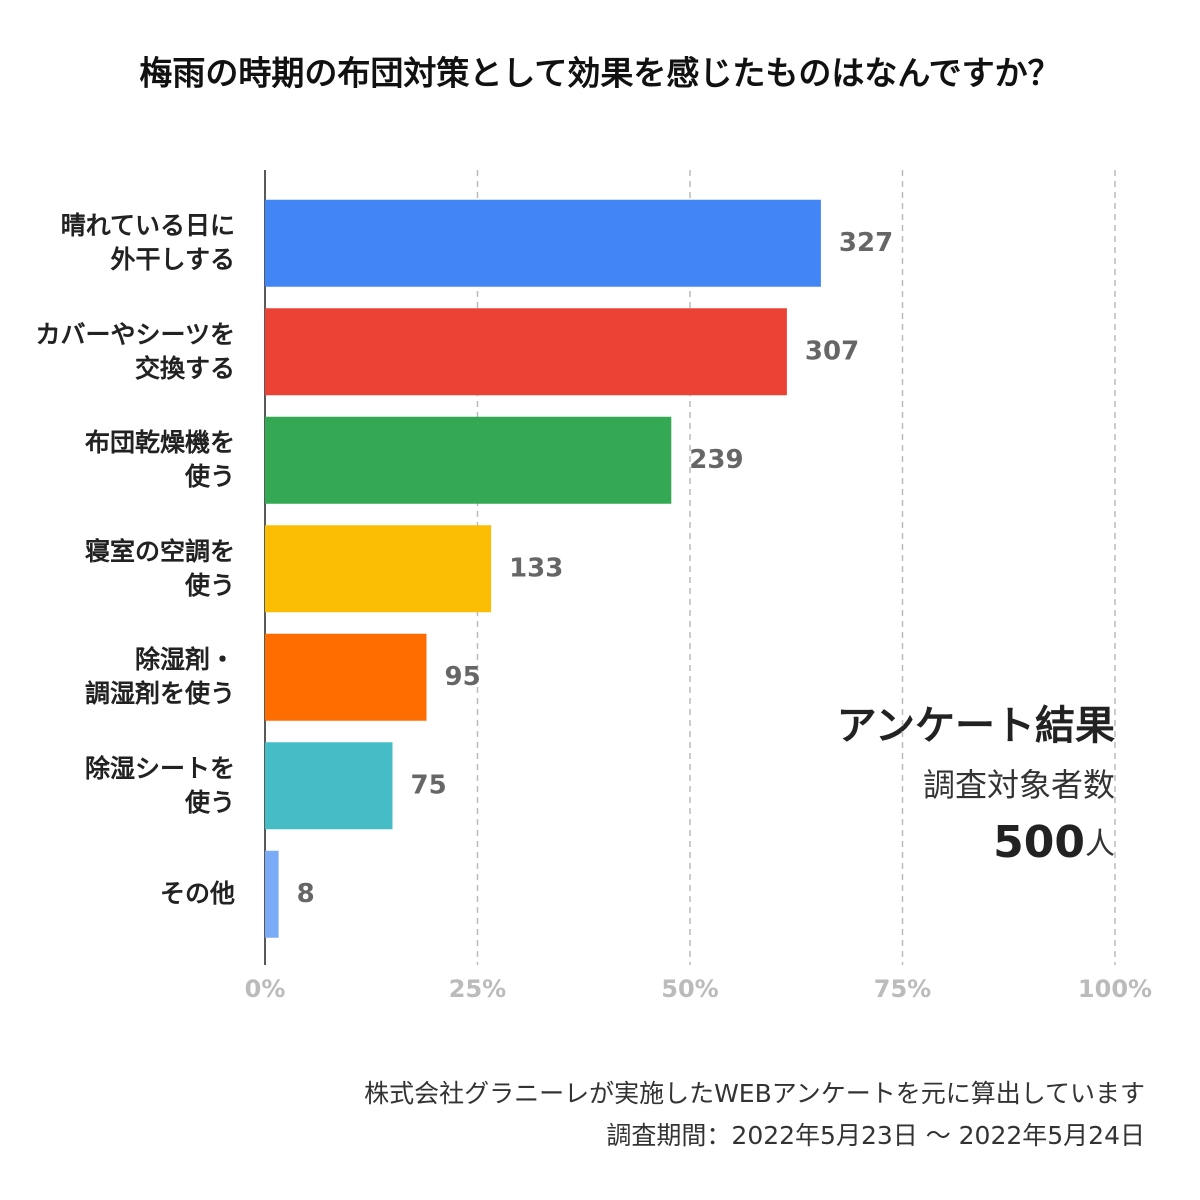 The width and height of the screenshot is (1200, 1200). Describe the element at coordinates (1039, 842) in the screenshot. I see `respondent-count: 500` at that location.